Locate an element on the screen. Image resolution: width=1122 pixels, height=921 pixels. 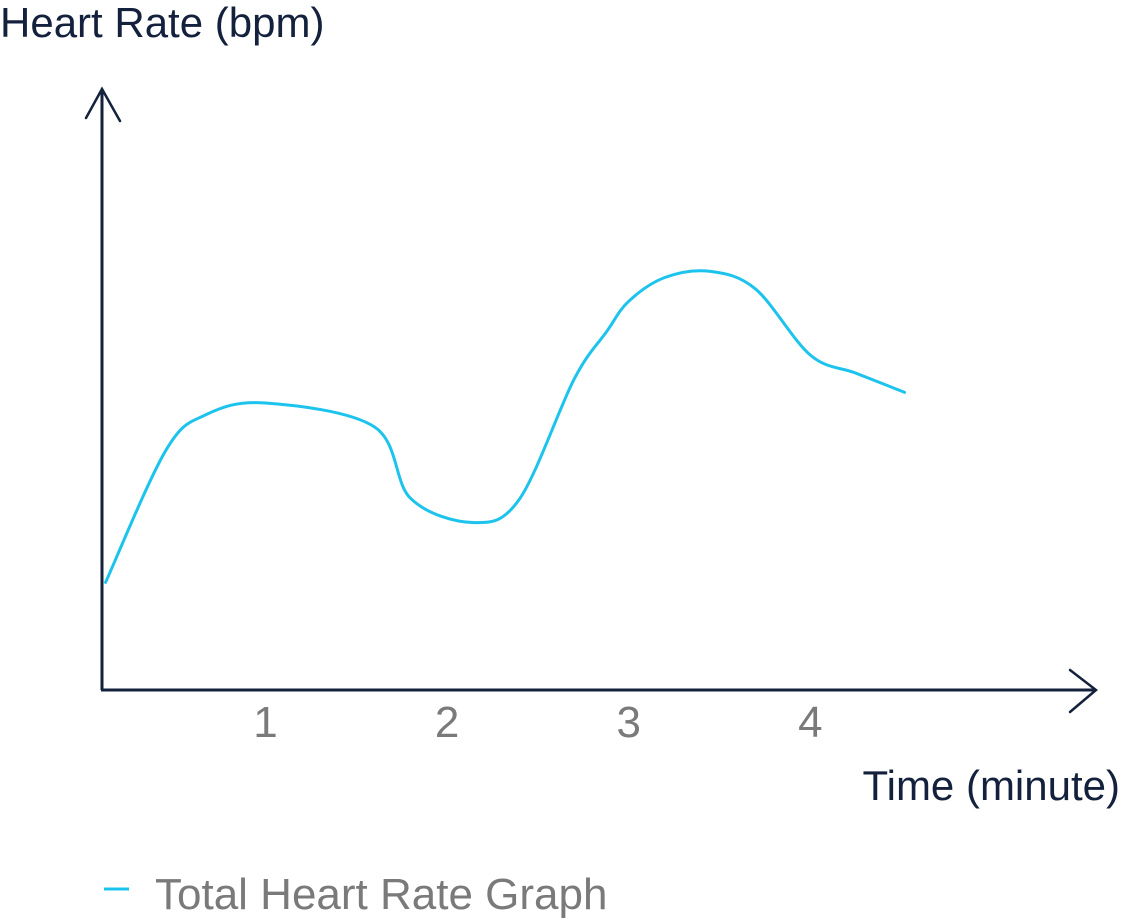
x-axis-arrowhead is located at coordinates (1083, 691).